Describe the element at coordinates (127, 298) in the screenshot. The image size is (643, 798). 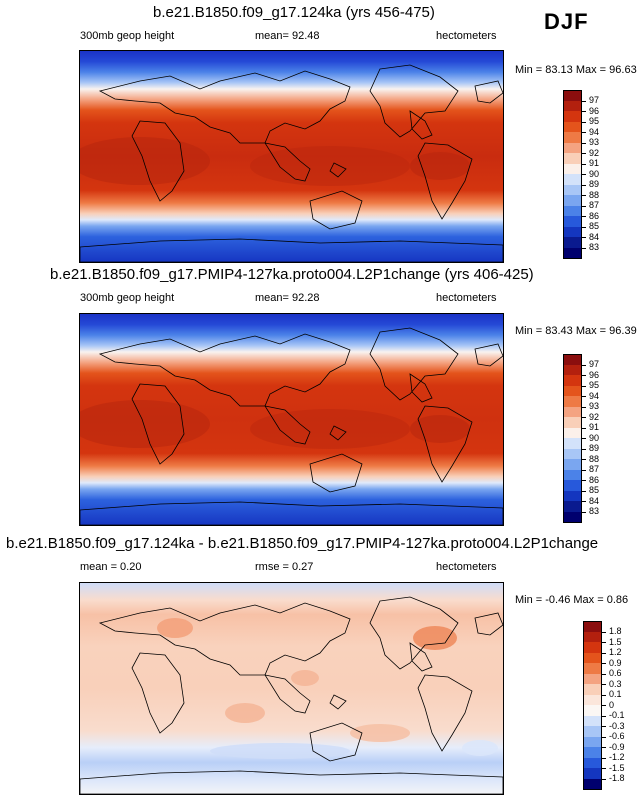
I see `panel-2-field-label: 300mb geop height` at that location.